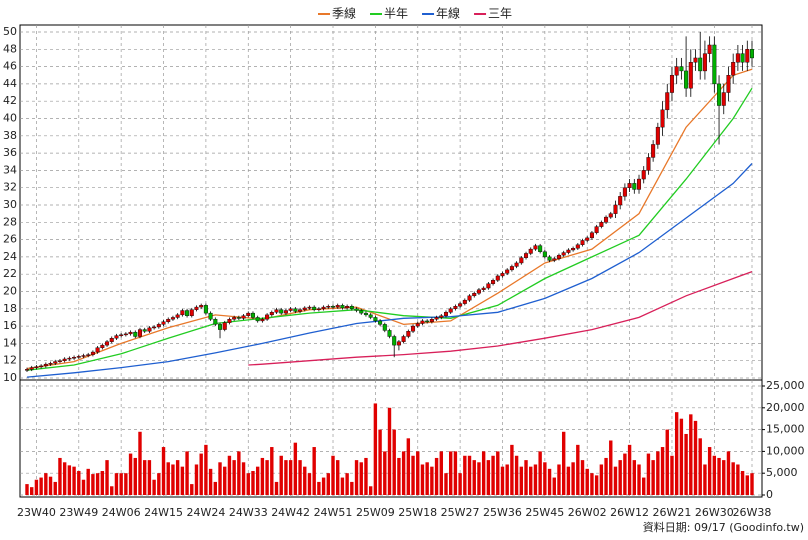 The height and width of the screenshot is (540, 808). I want to click on x-tick-label: 26W30, so click(714, 512).